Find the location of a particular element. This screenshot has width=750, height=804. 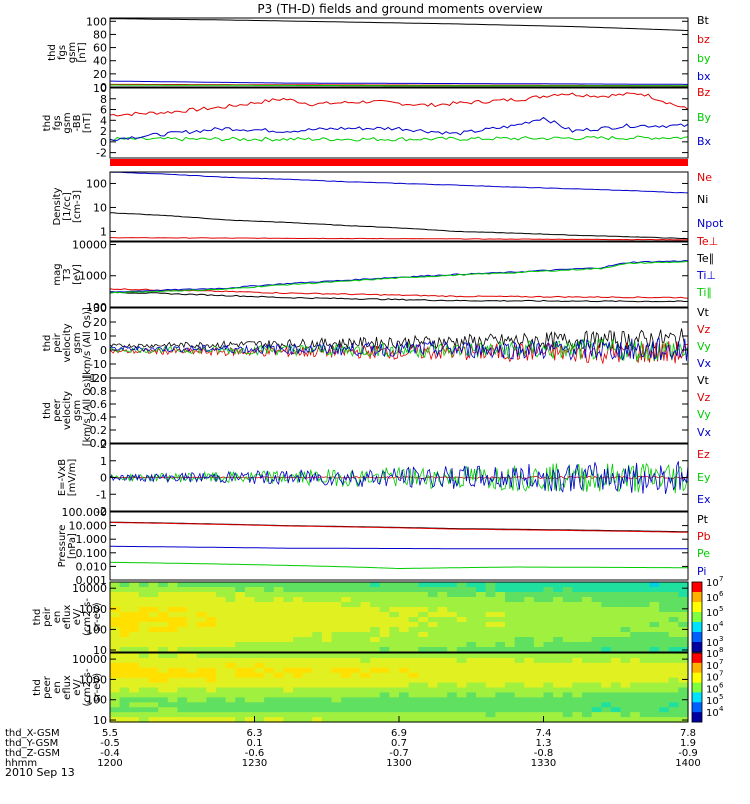

legend-entry: Ti⊥ is located at coordinates (706, 275).